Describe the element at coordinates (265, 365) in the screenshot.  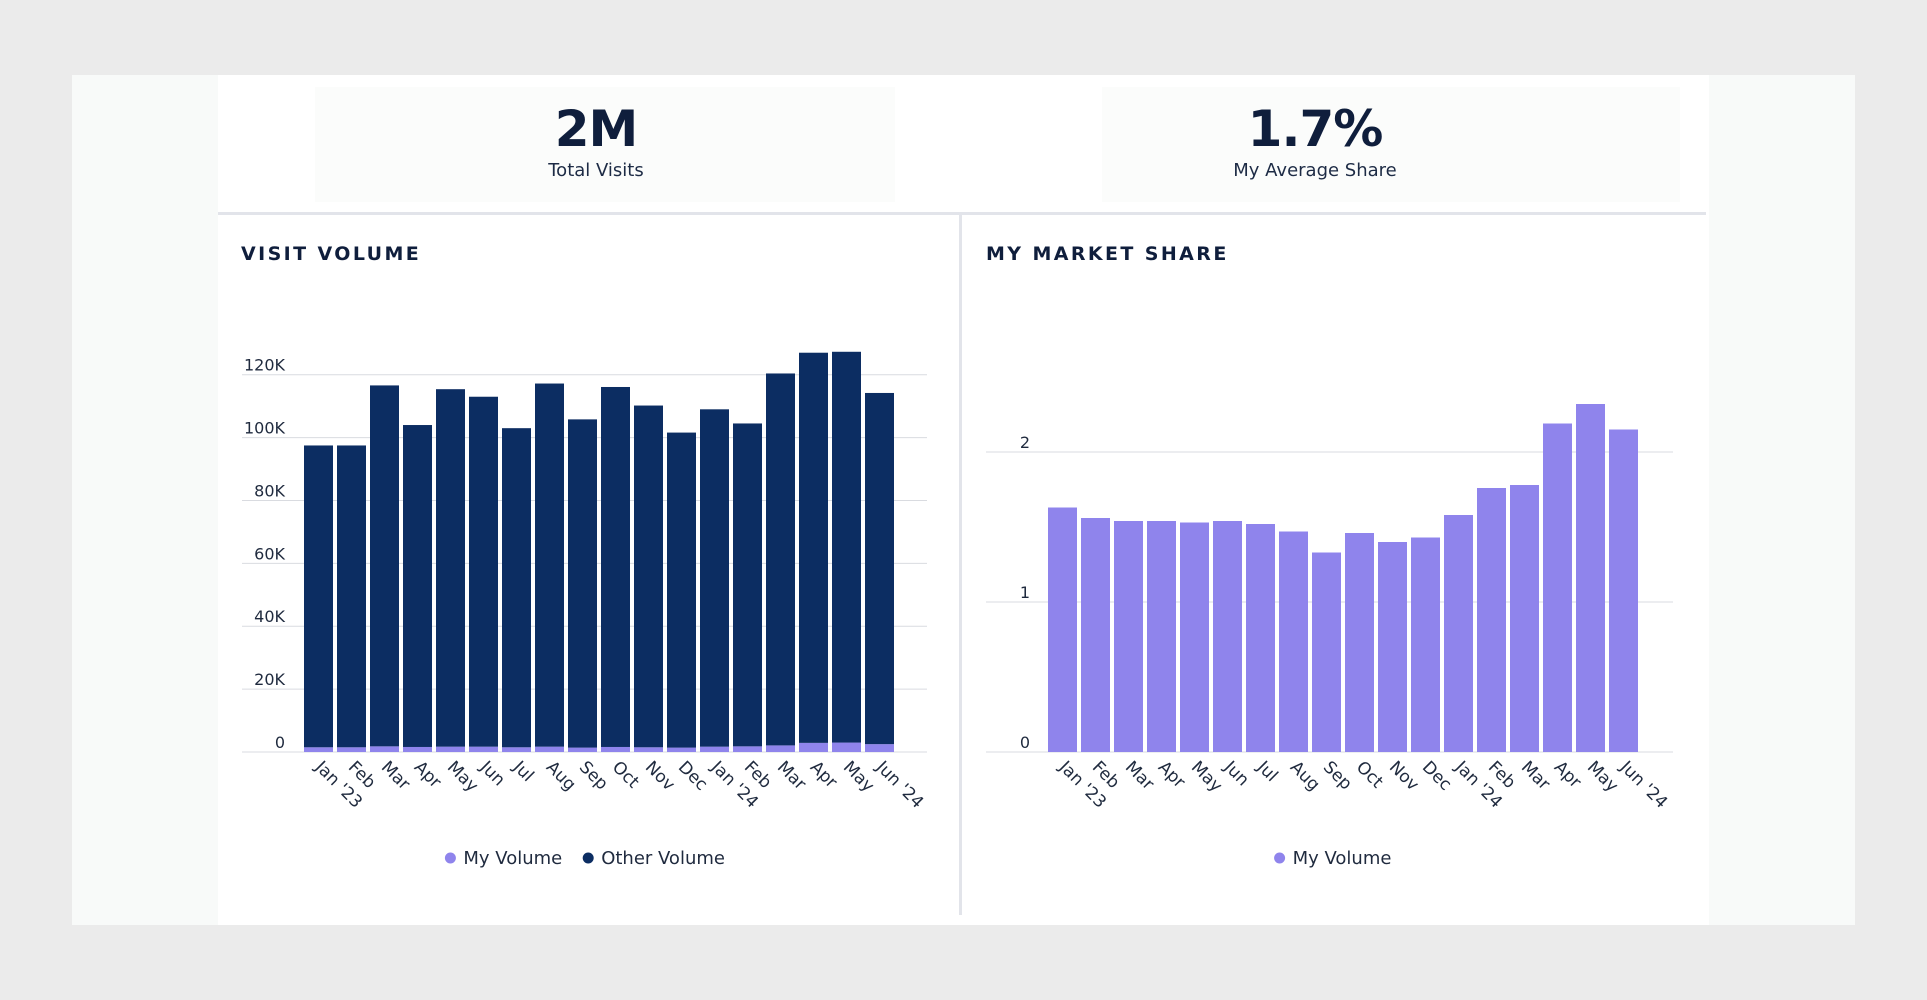
I see `y-tick-label: 120K` at that location.